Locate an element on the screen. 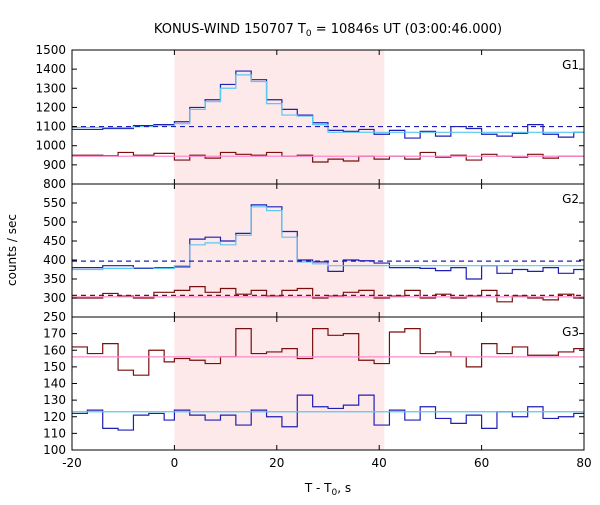  y-tick-label: 450 is located at coordinates (54, 241).